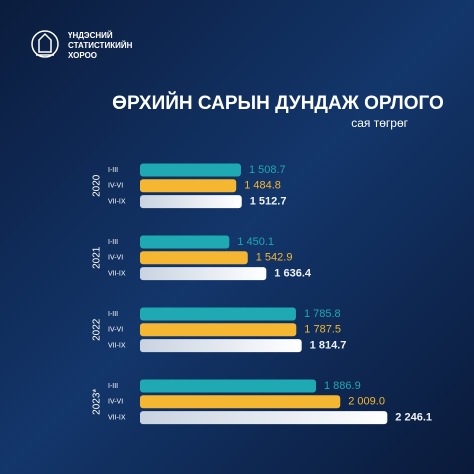  Describe the element at coordinates (293, 274) in the screenshot. I see `value-label: 1 636.4` at that location.